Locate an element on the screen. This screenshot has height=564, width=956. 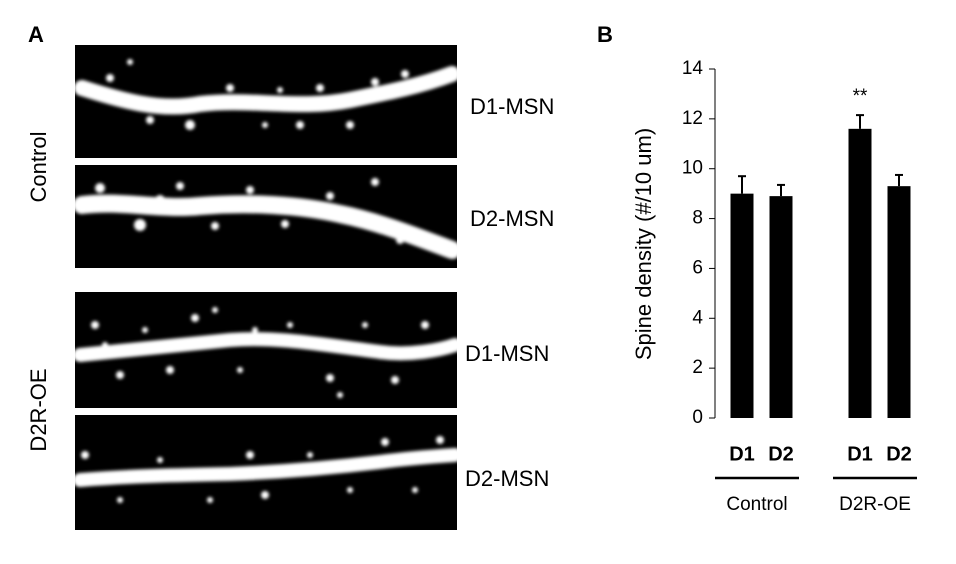
y-tick-label: 6 is located at coordinates (697, 267).